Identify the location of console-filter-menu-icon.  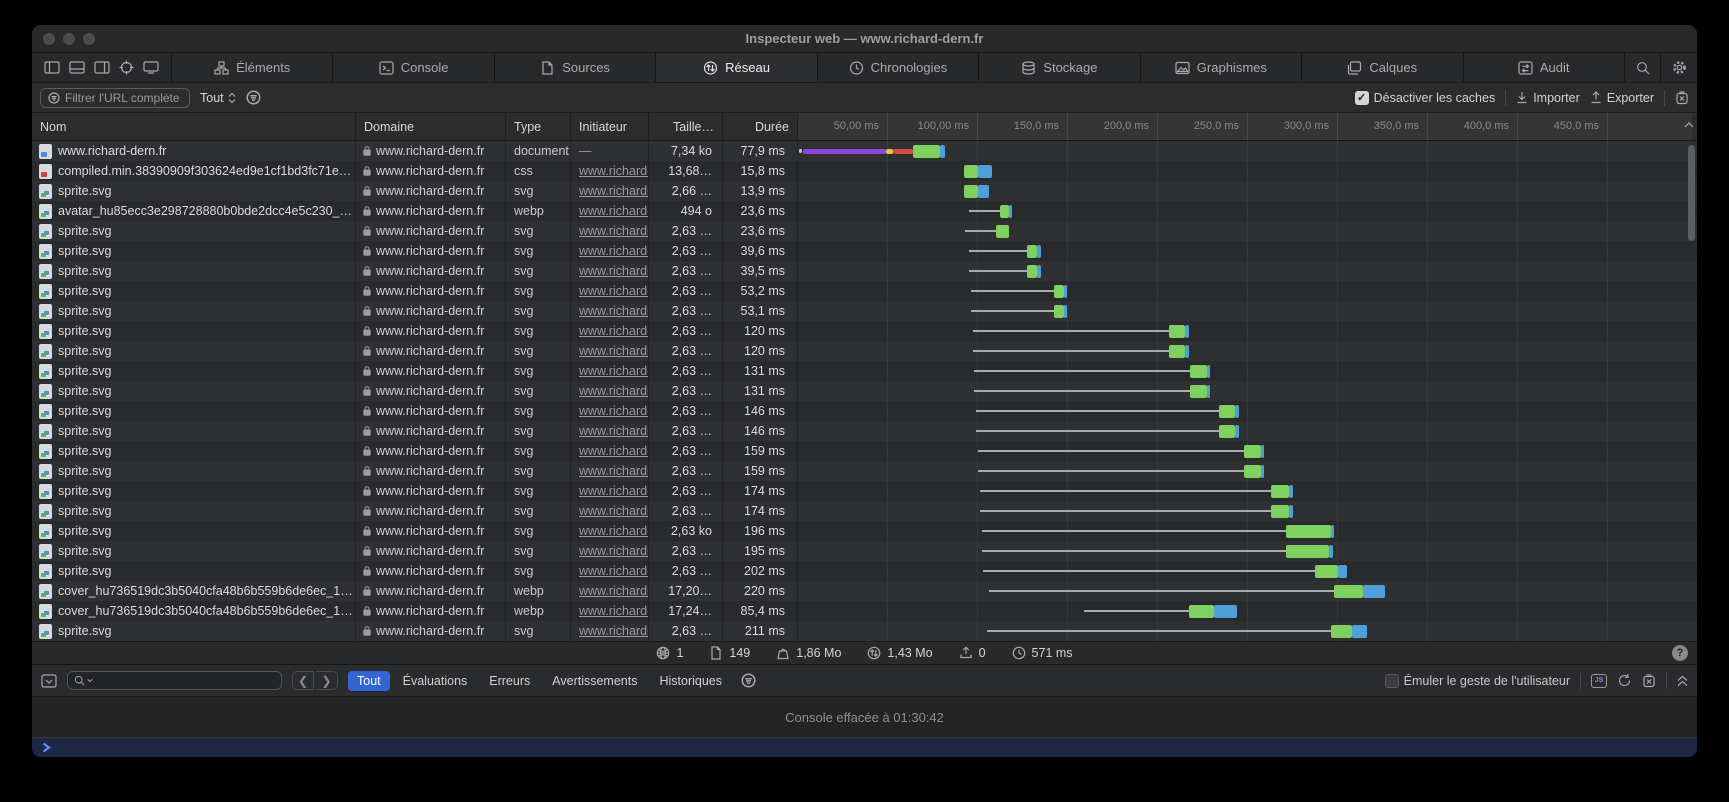
(748, 680).